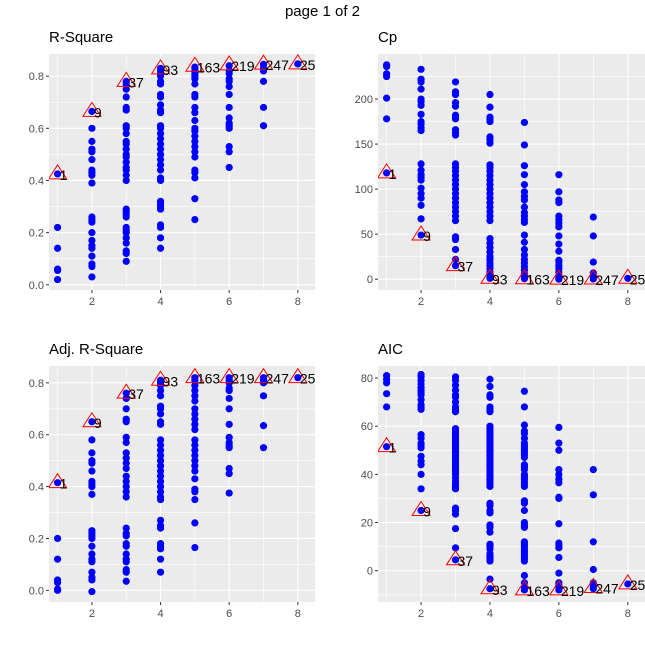  I want to click on y-tick-label: 0.0, so click(36, 591).